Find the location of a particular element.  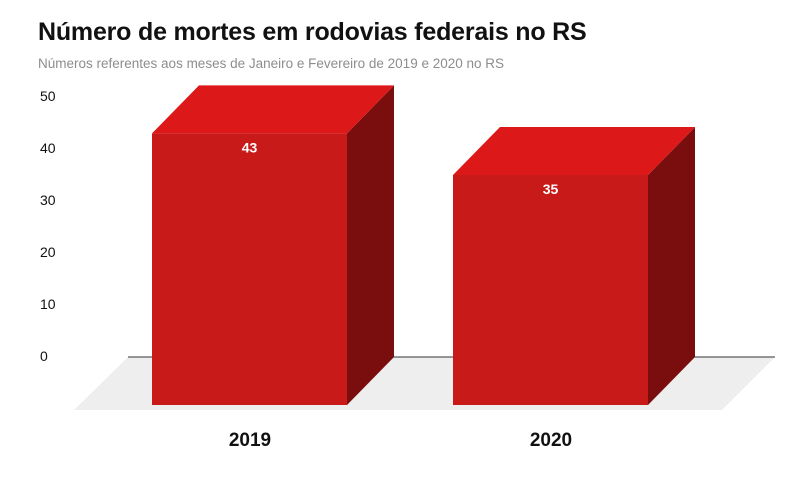

bar-value-label: 35 is located at coordinates (551, 189).